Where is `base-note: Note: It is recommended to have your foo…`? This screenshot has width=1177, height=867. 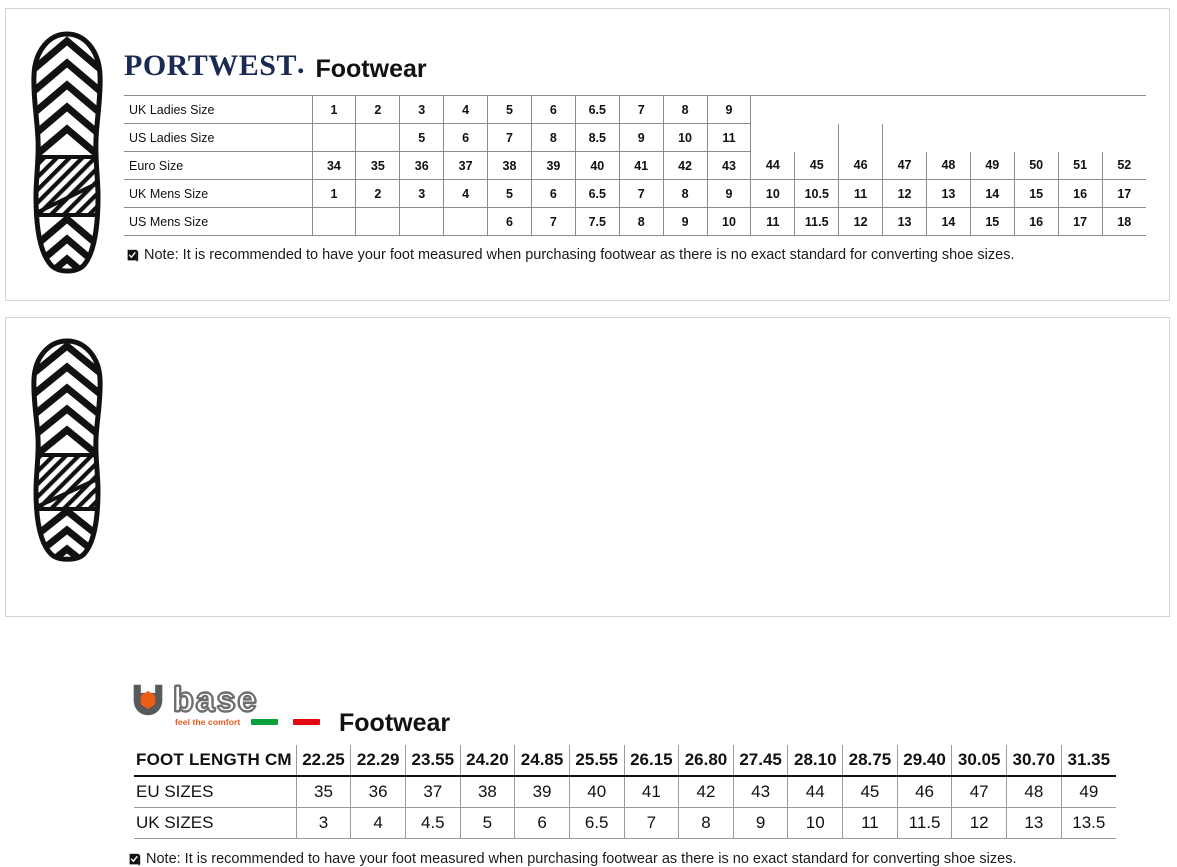 base-note: Note: It is recommended to have your foo… is located at coordinates (572, 859).